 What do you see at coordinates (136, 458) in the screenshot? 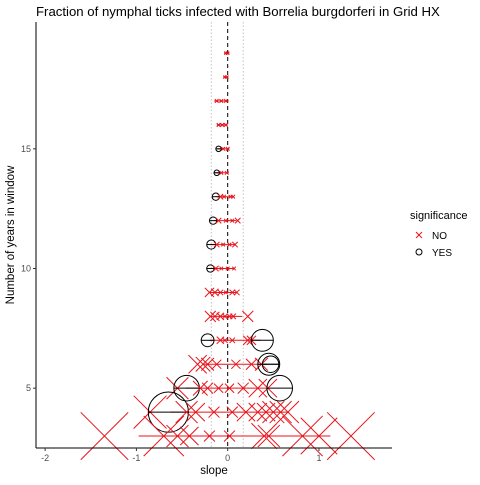
I see `x-tick-label: -1` at bounding box center [136, 458].